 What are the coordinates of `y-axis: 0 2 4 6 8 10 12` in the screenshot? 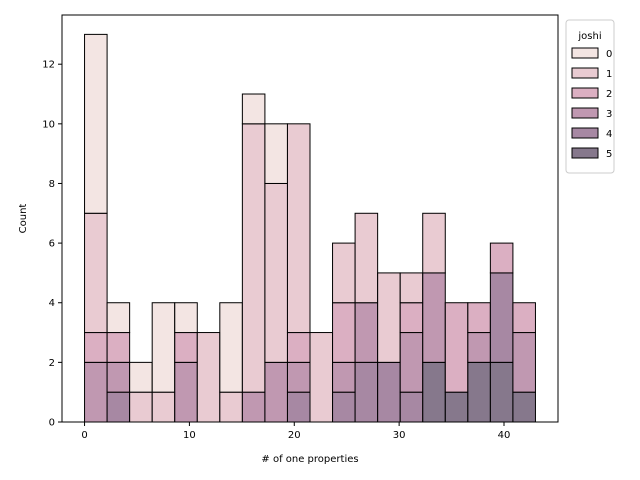 It's located at (52, 244).